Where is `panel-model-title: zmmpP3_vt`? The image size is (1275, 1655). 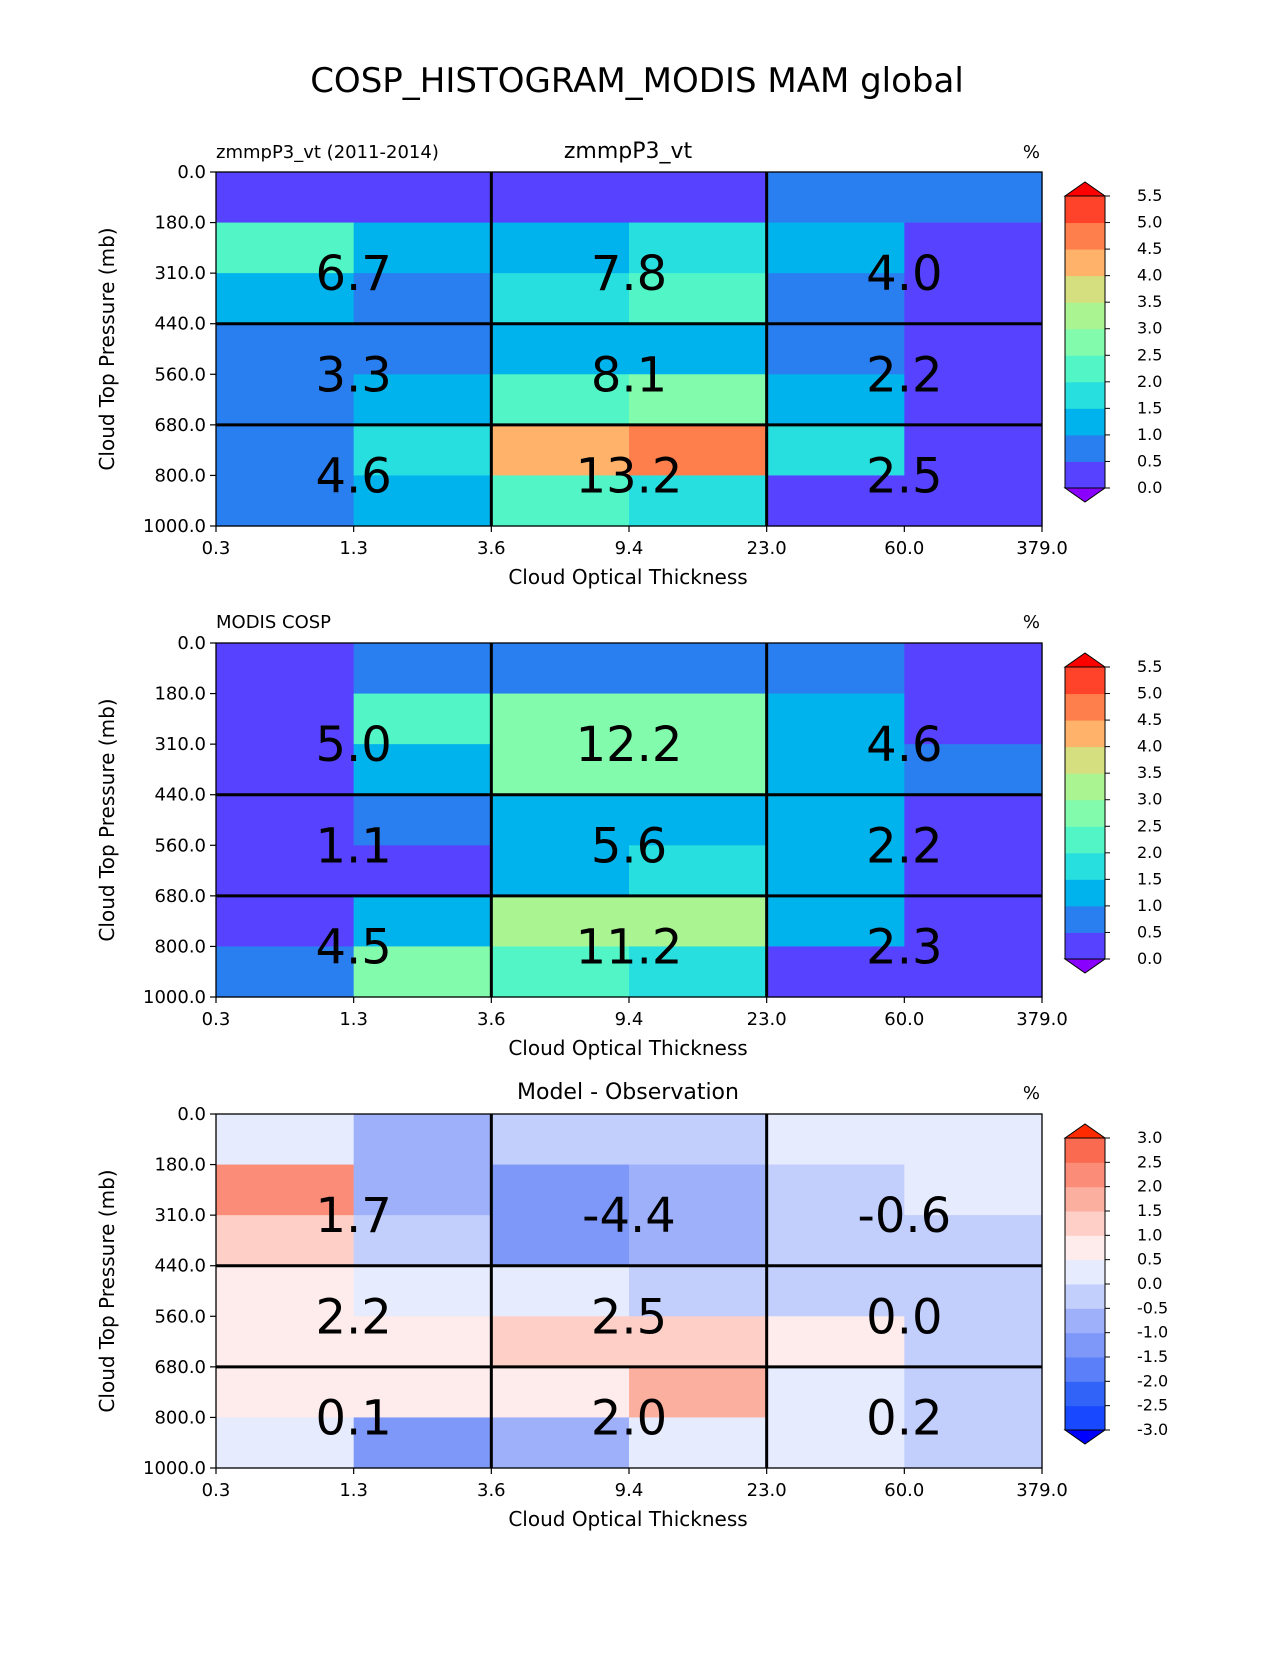
panel-model-title: zmmpP3_vt is located at coordinates (628, 151).